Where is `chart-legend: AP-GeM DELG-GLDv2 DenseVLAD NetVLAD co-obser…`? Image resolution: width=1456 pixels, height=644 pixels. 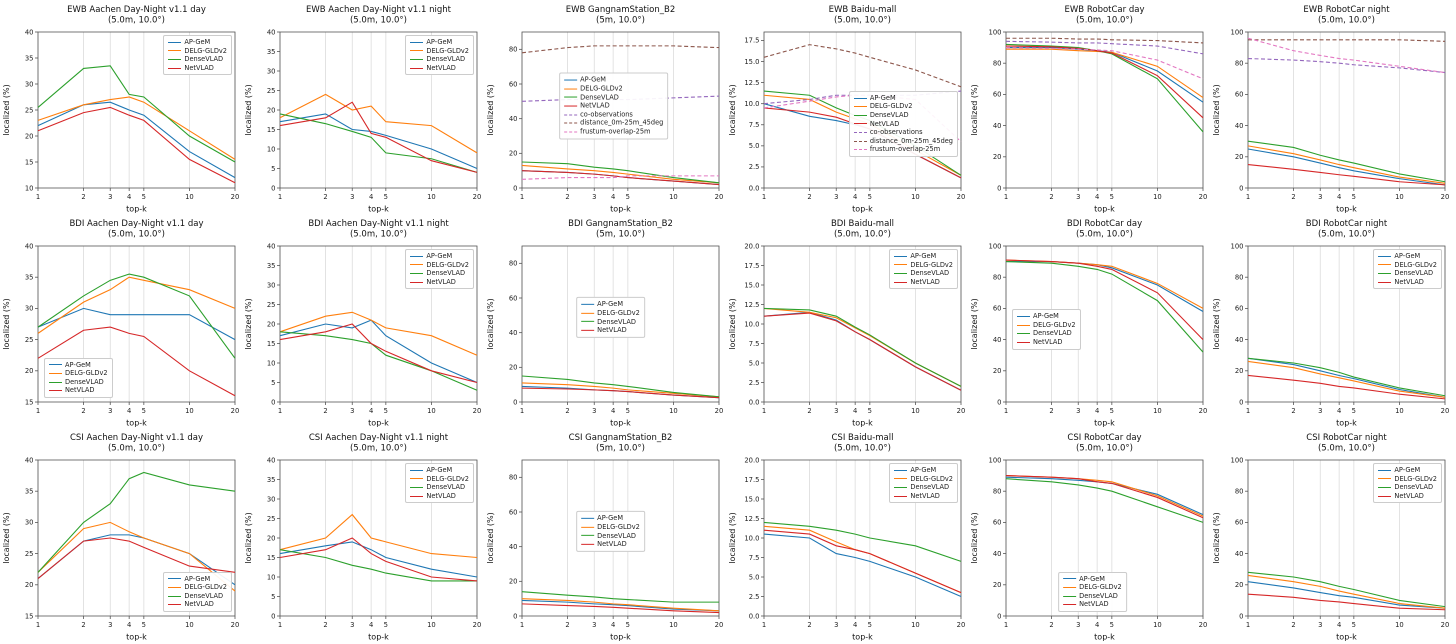
chart-legend: AP-GeM DELG-GLDv2 DenseVLAD NetVLAD co-obser… is located at coordinates (903, 124).